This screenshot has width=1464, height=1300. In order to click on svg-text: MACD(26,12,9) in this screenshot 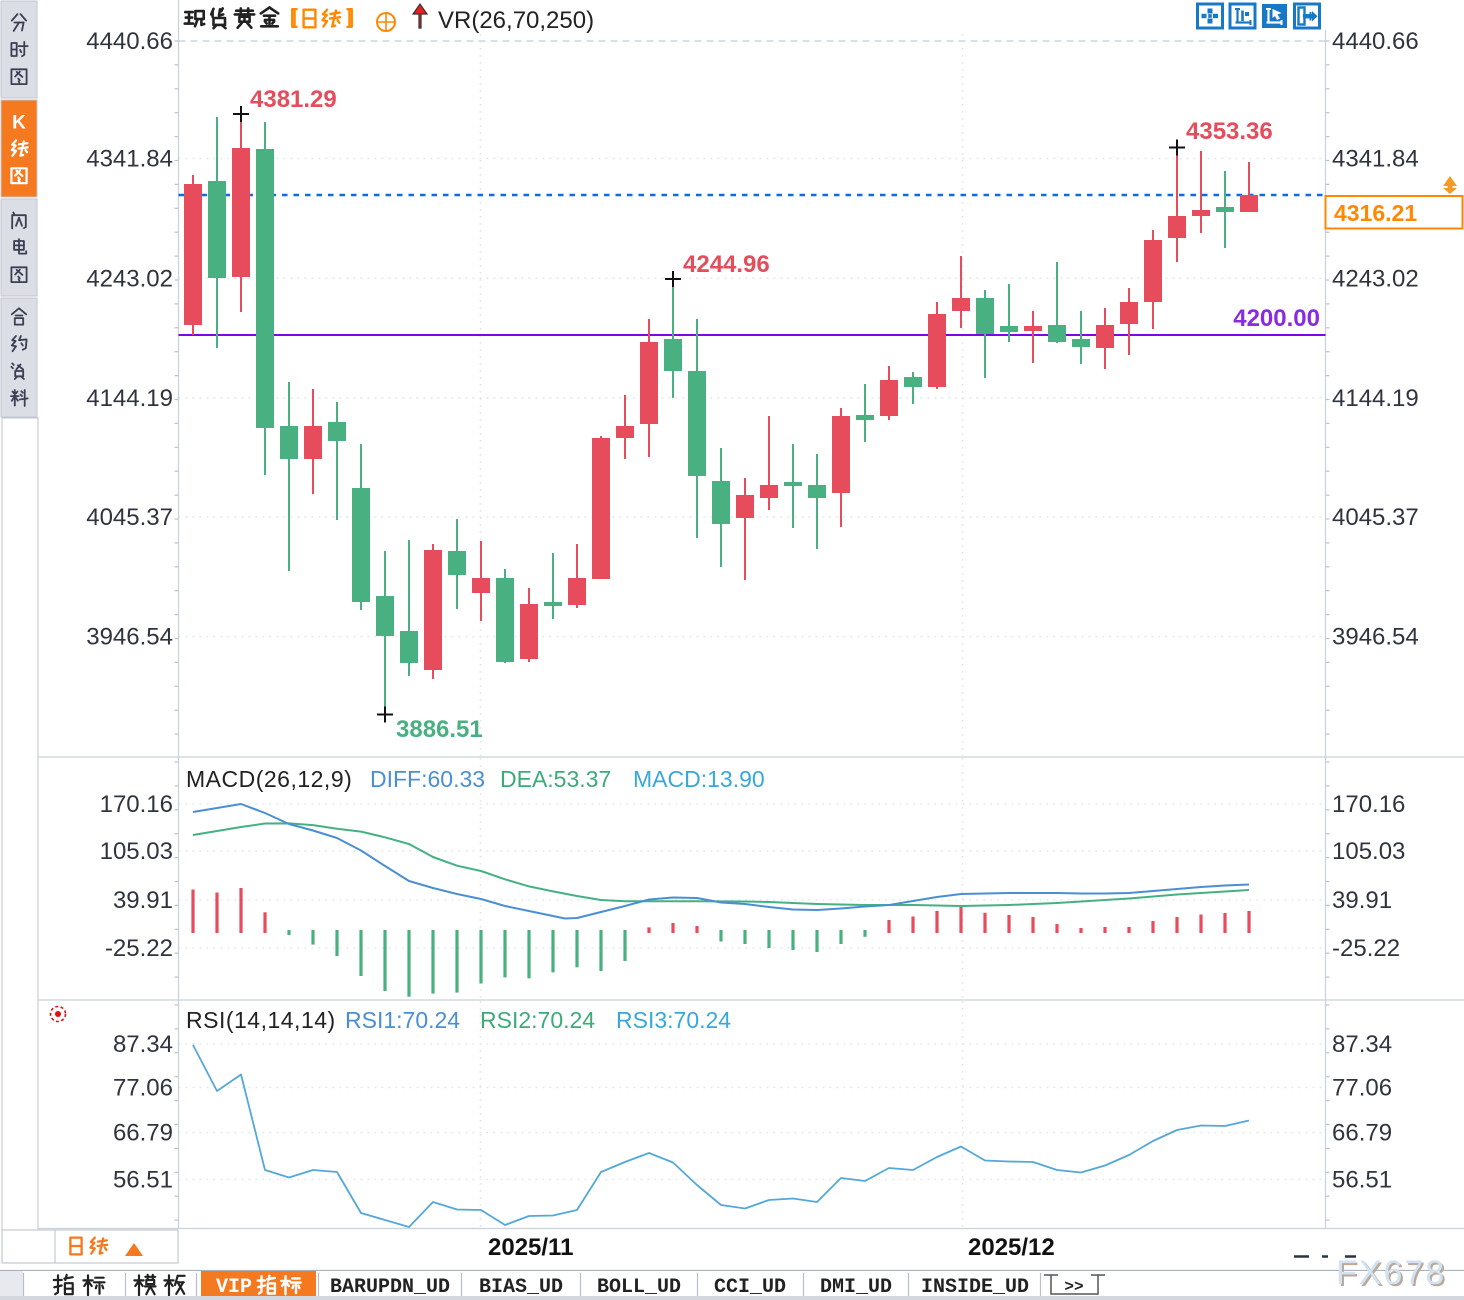, I will do `click(269, 779)`.